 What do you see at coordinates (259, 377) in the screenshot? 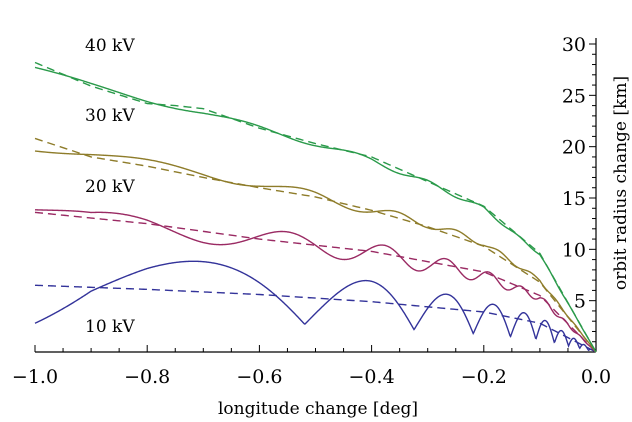
I see `x-tick-label: −0.6` at bounding box center [259, 377].